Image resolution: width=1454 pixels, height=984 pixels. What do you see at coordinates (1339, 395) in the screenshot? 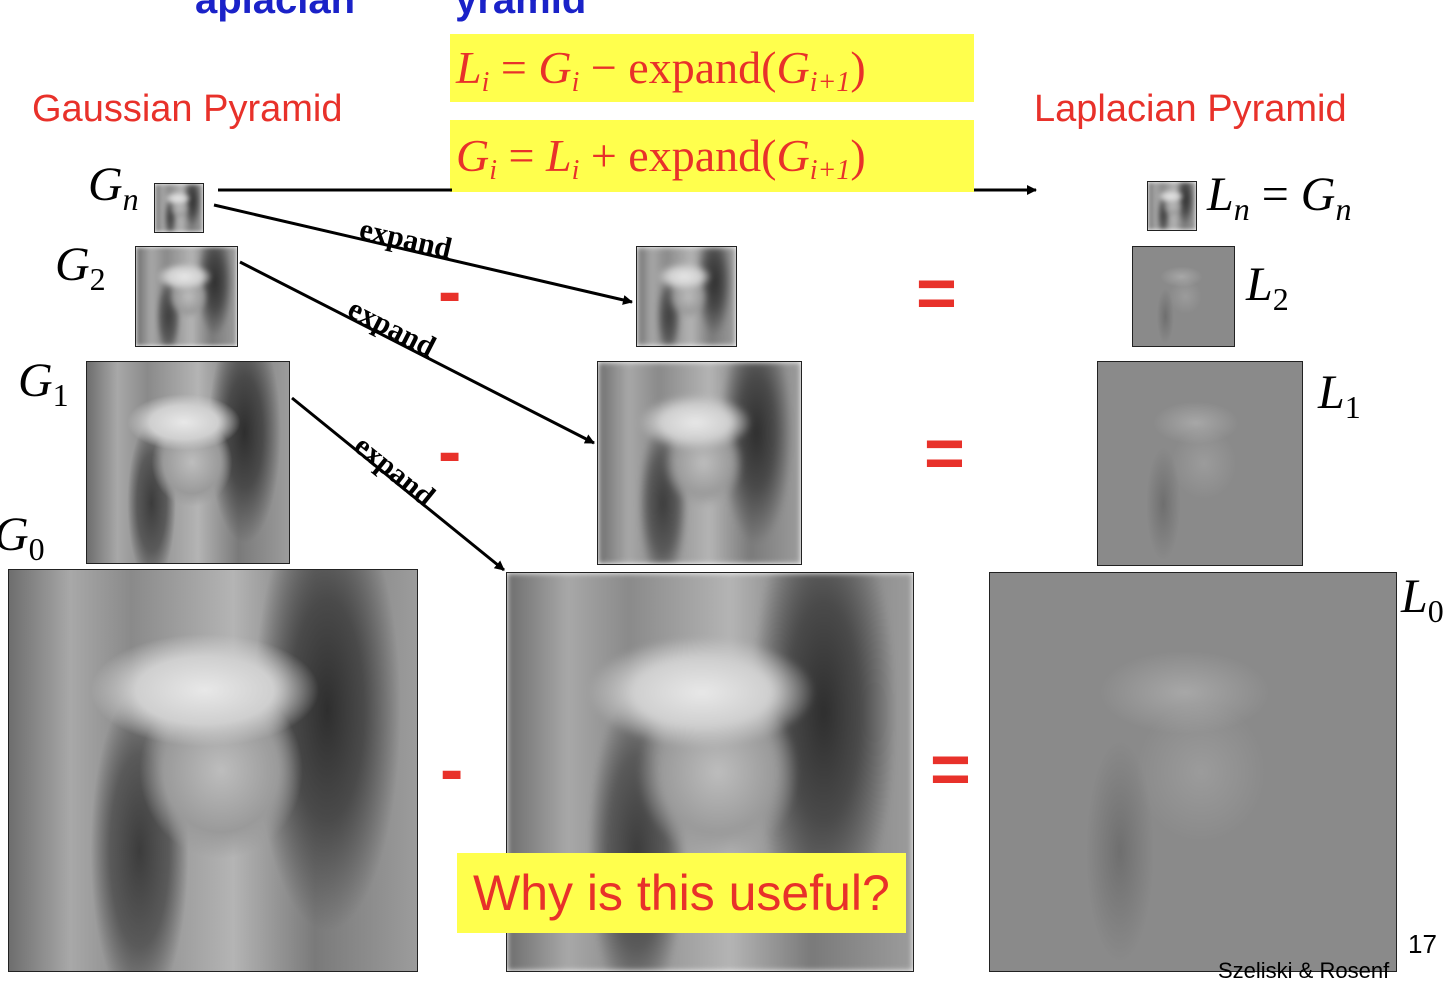
I see `label-l1: L1` at bounding box center [1339, 395].